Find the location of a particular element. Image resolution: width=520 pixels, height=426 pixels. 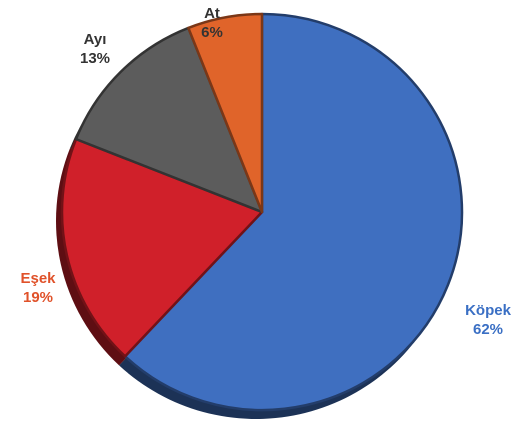

slice-label-ayi: Ayı is located at coordinates (95, 39).